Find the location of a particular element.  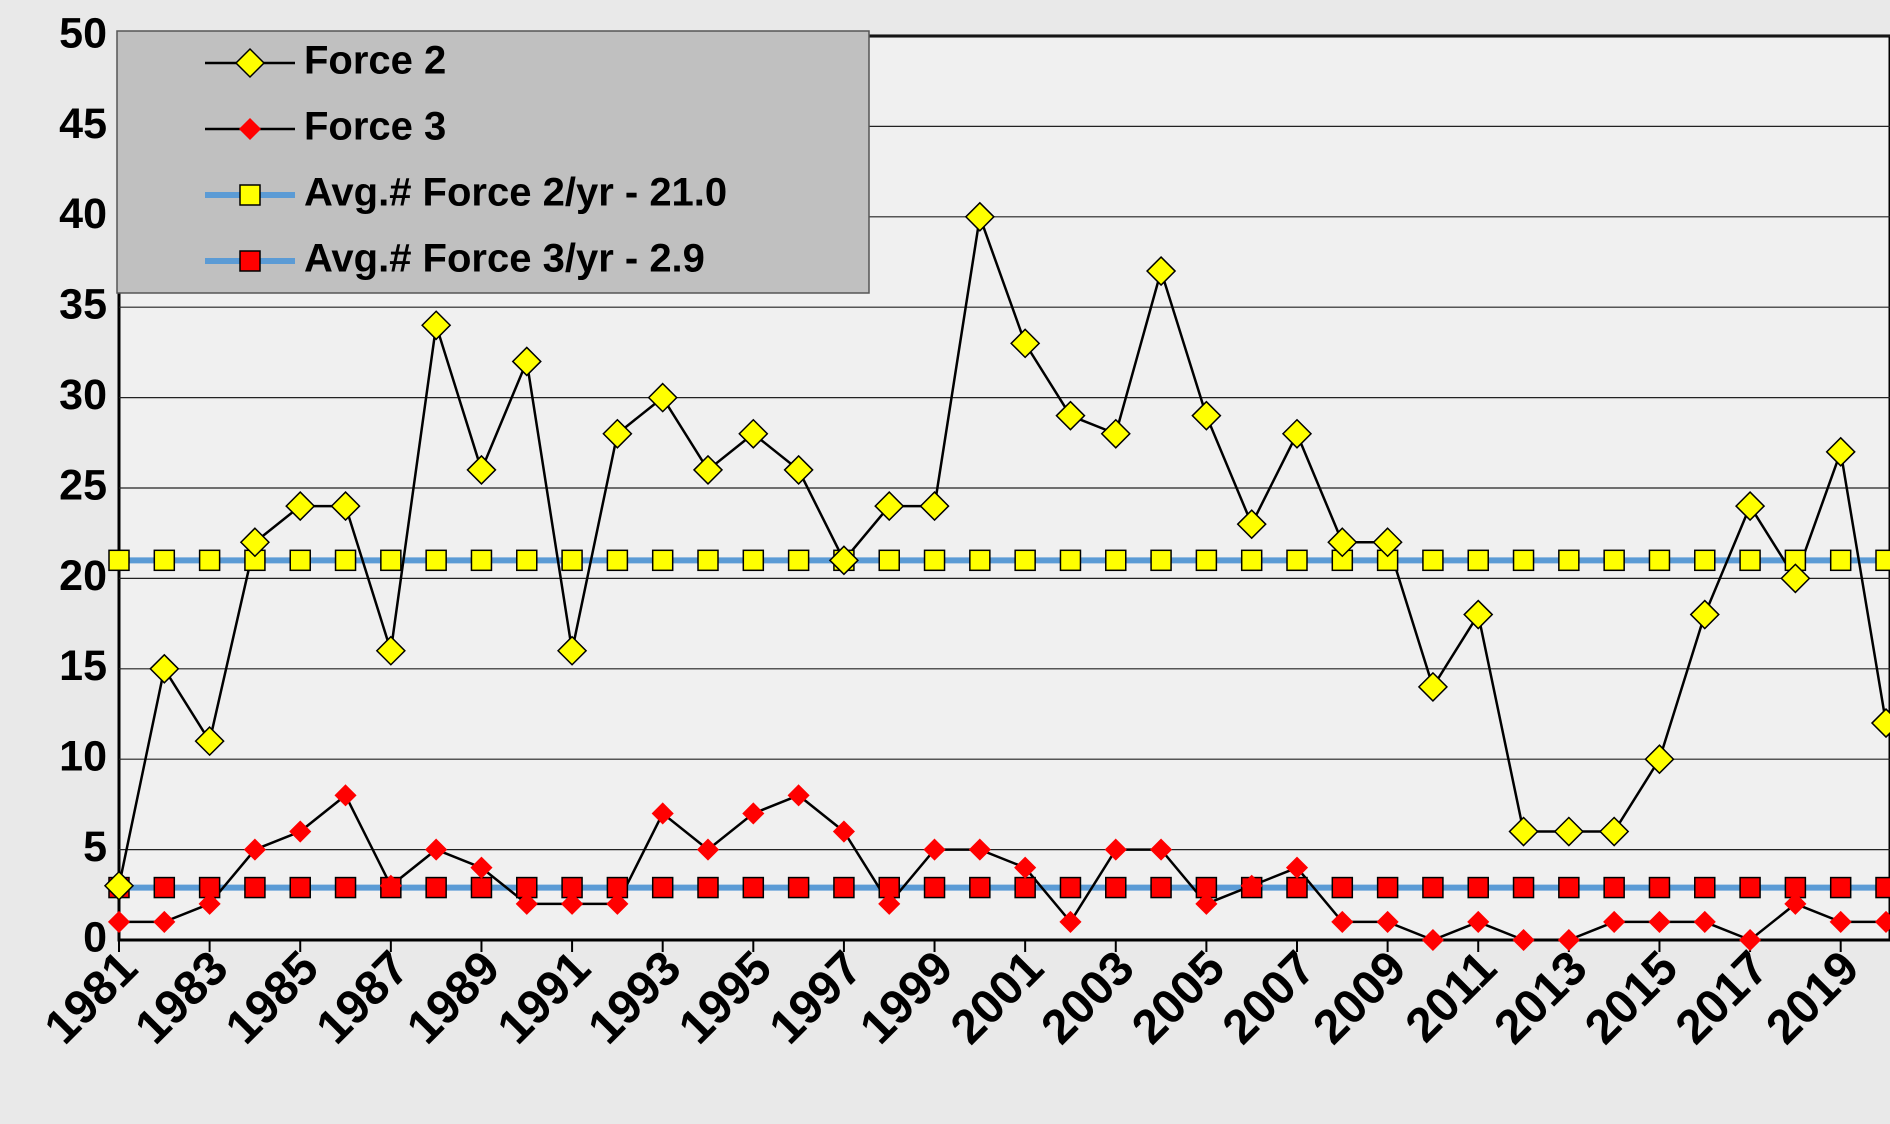

y-tick-label: 0 is located at coordinates (95, 937).